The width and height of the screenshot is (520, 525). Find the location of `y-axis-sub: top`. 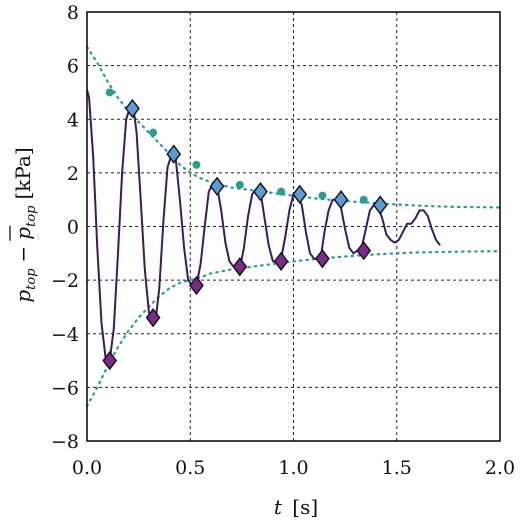

y-axis-sub: top is located at coordinates (31, 279).